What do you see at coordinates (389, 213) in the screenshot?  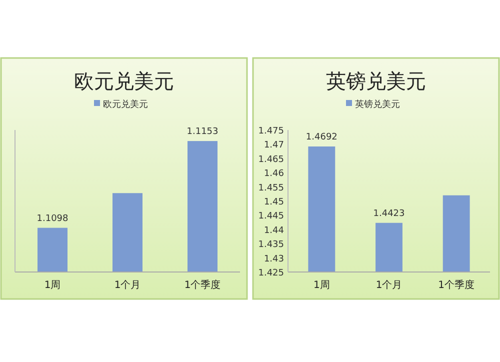 I see `data-label: 1.4423` at bounding box center [389, 213].